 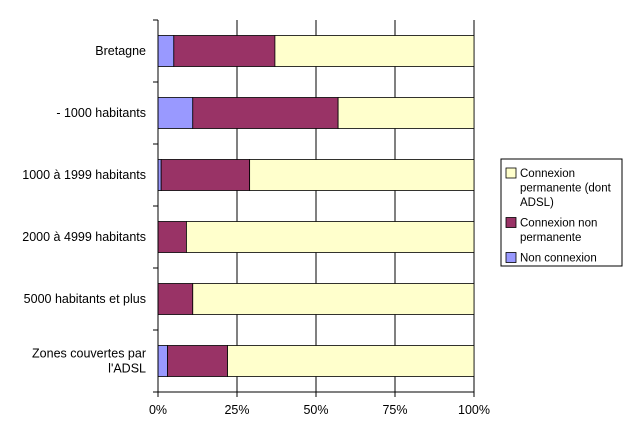 I want to click on legend-label: ADSL), so click(x=537, y=203).